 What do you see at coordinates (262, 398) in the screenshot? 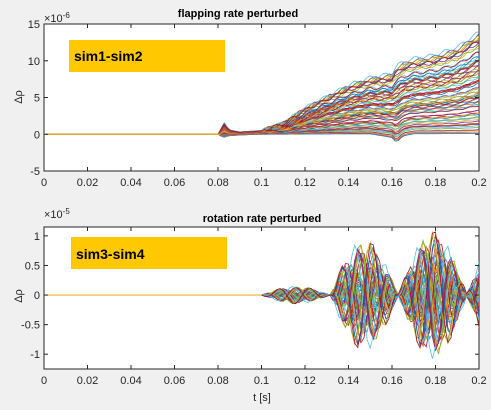
I see `x-axis-label: t [s]` at bounding box center [262, 398].